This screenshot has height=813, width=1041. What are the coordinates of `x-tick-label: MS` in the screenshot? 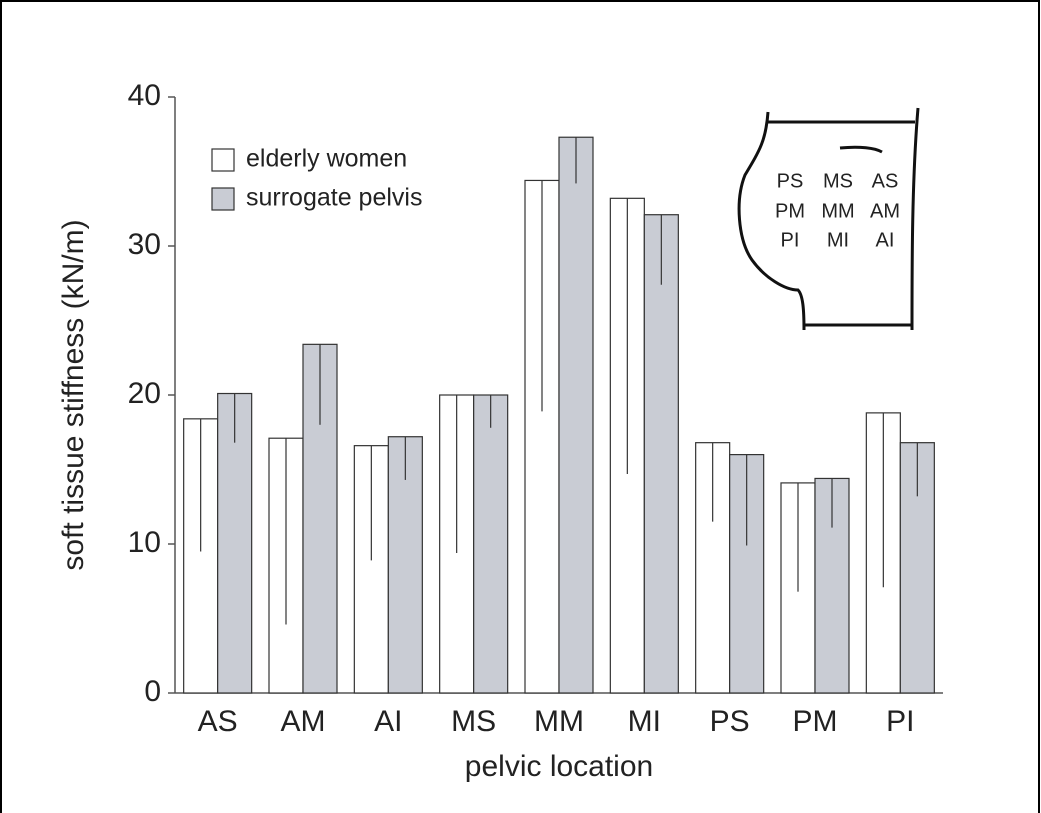 It's located at (473, 721).